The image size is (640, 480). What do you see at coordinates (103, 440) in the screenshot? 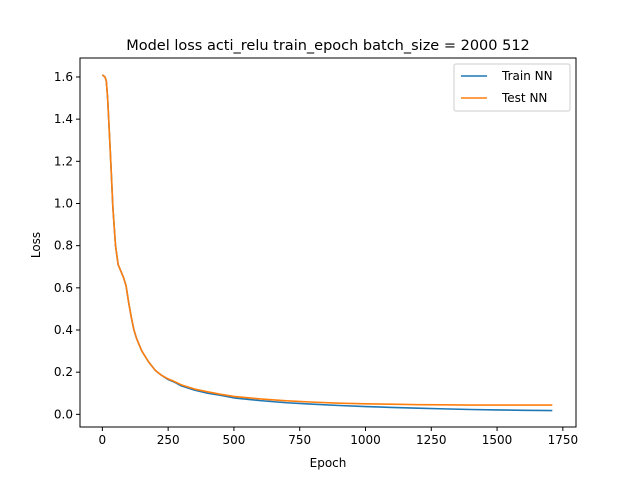
I see `x-tick-label: 0` at bounding box center [103, 440].